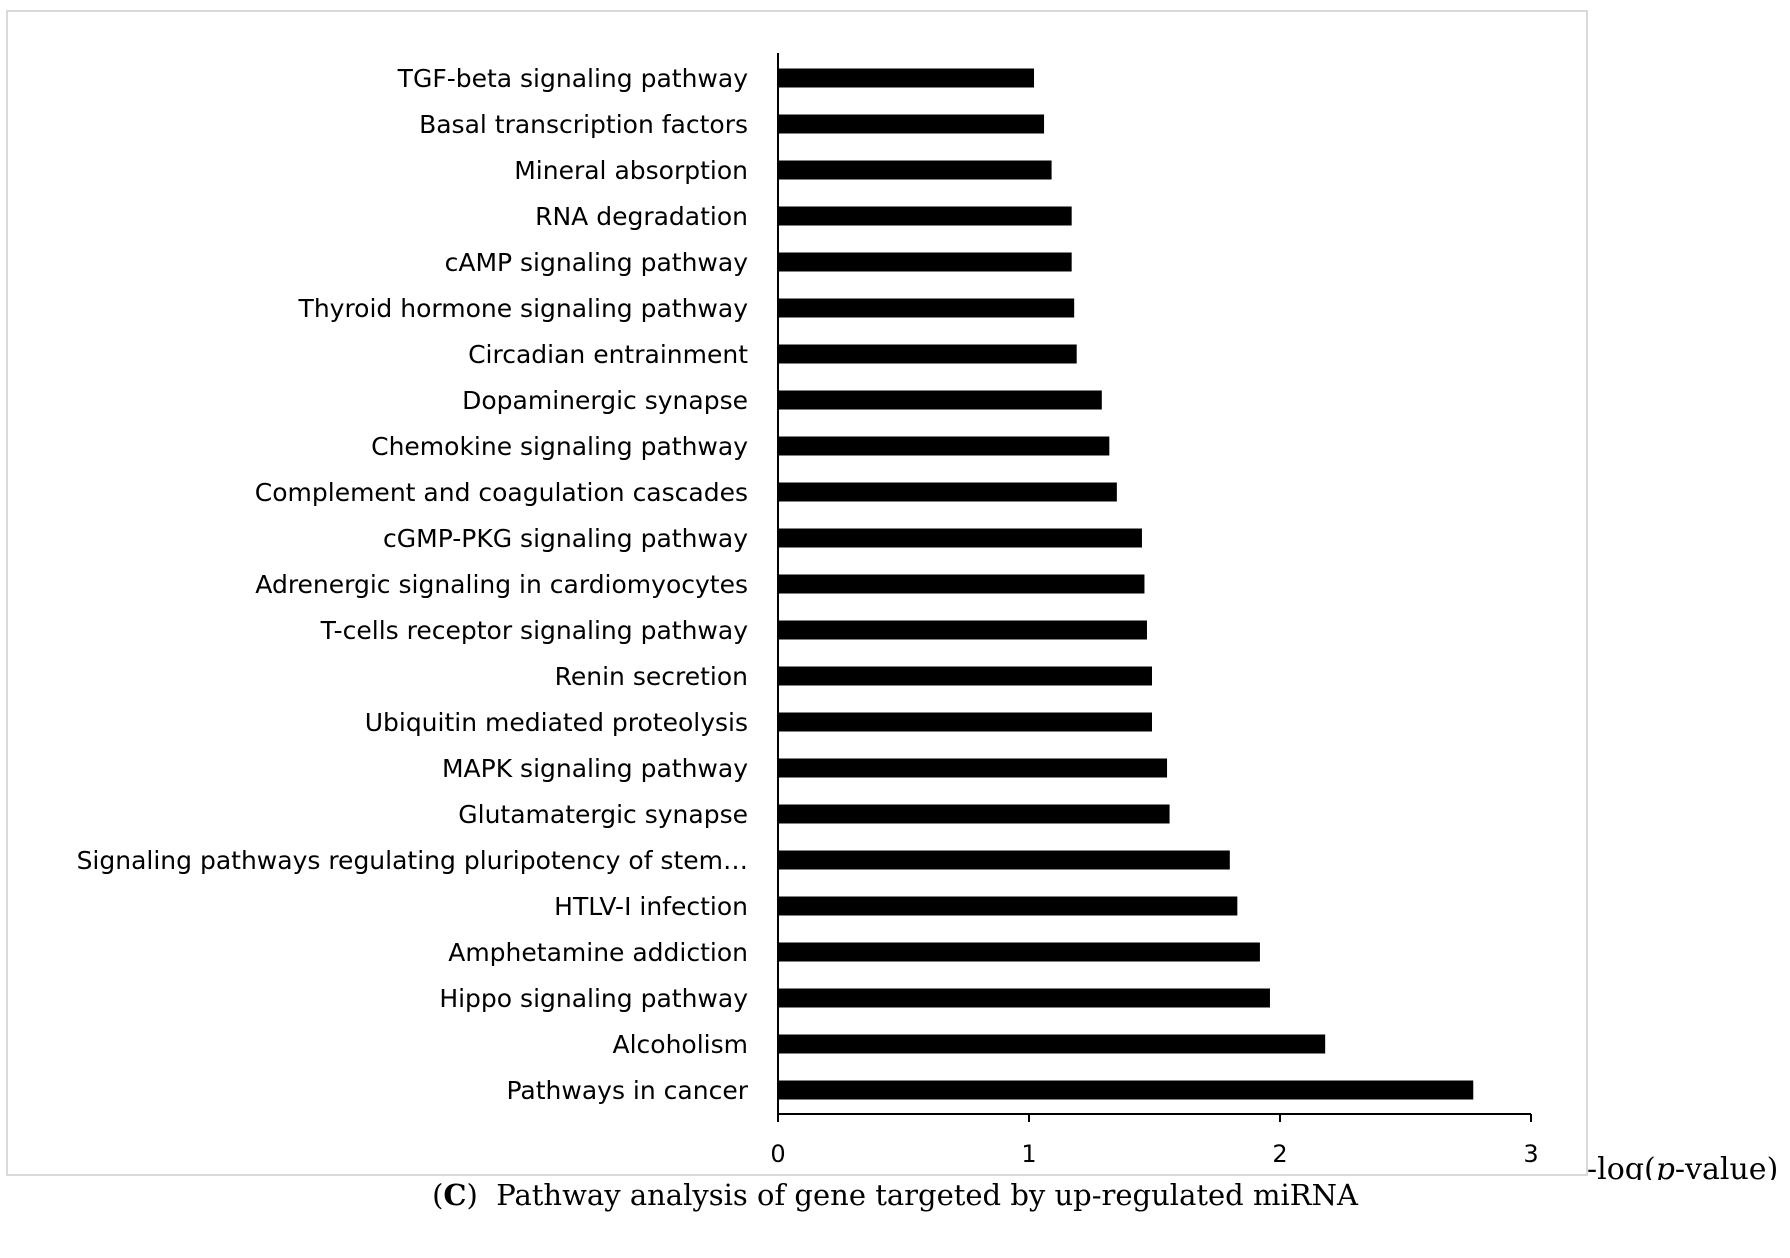  Describe the element at coordinates (559, 446) in the screenshot. I see `category-label: Chemokine signaling pathway` at that location.